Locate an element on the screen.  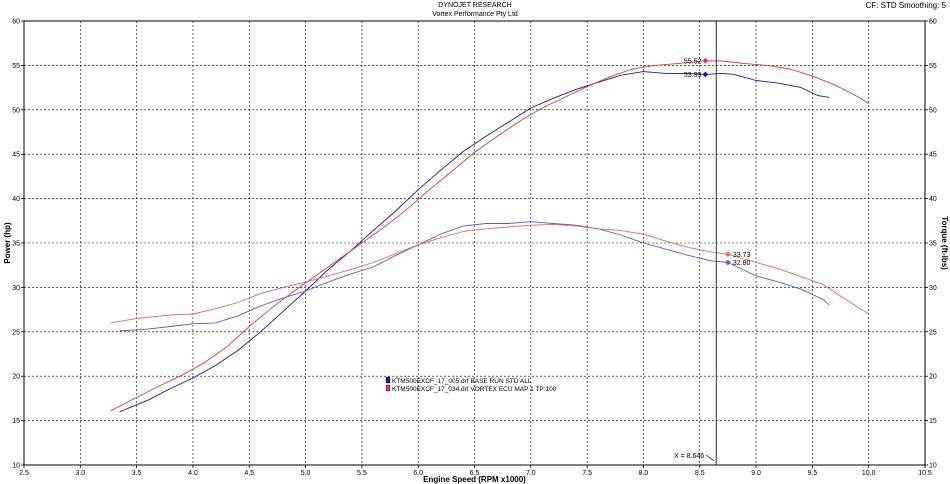
y-tick-label-left: 35 is located at coordinates (16, 244).